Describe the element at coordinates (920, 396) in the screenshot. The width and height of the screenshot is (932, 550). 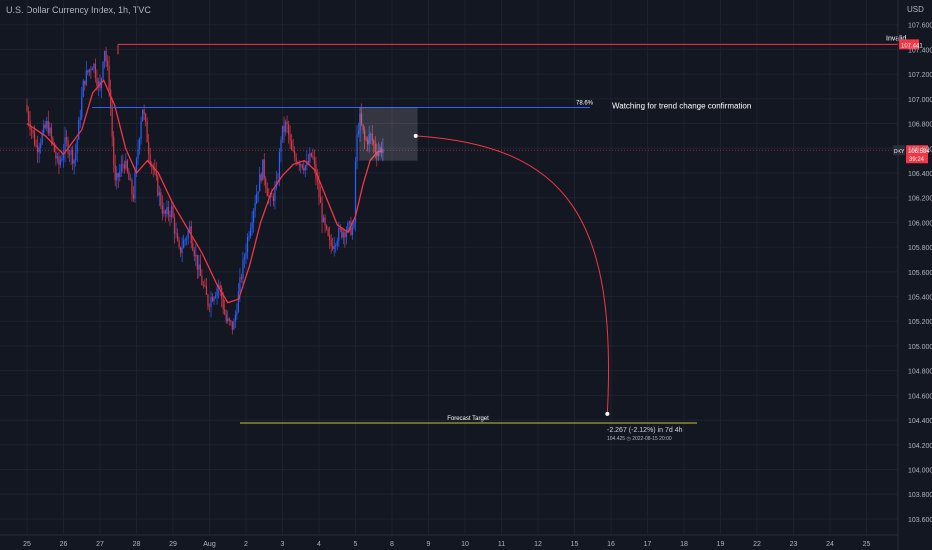
I see `y-tick-label: 104.600` at that location.